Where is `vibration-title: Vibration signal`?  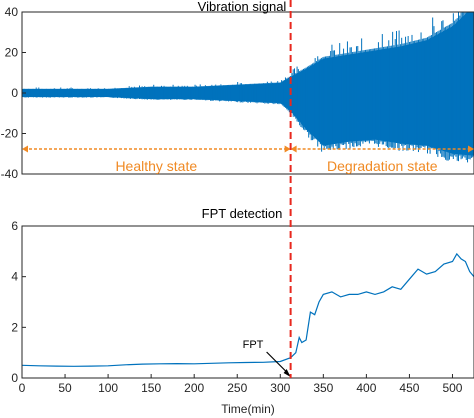 vibration-title: Vibration signal is located at coordinates (242, 7).